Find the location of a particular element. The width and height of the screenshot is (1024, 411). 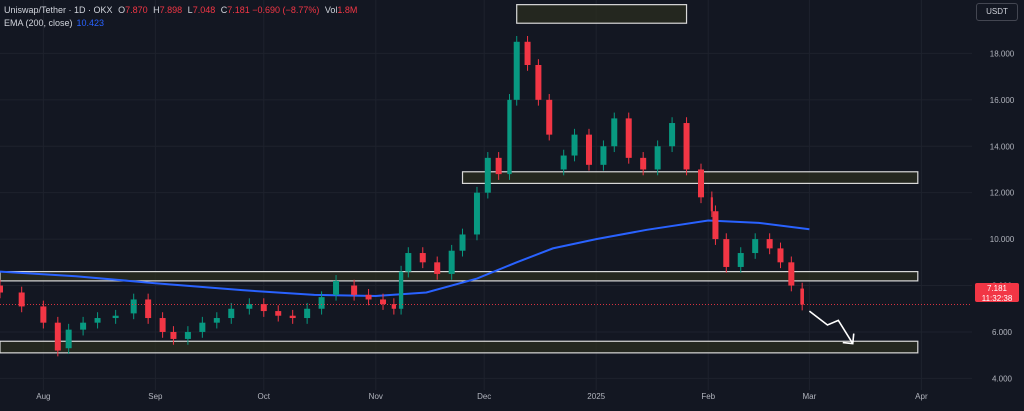

currency-button: USDT is located at coordinates (997, 12).